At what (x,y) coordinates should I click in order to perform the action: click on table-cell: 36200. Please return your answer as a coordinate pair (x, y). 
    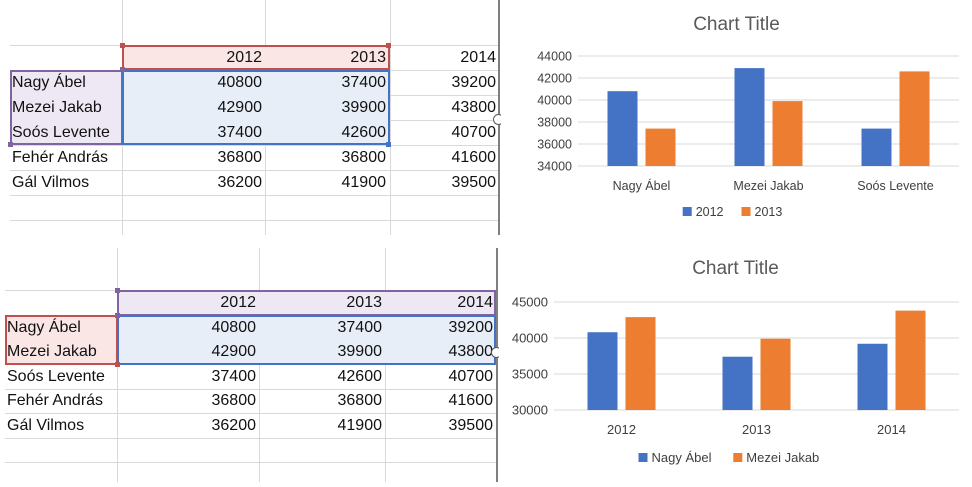
    Looking at the image, I should click on (240, 182).